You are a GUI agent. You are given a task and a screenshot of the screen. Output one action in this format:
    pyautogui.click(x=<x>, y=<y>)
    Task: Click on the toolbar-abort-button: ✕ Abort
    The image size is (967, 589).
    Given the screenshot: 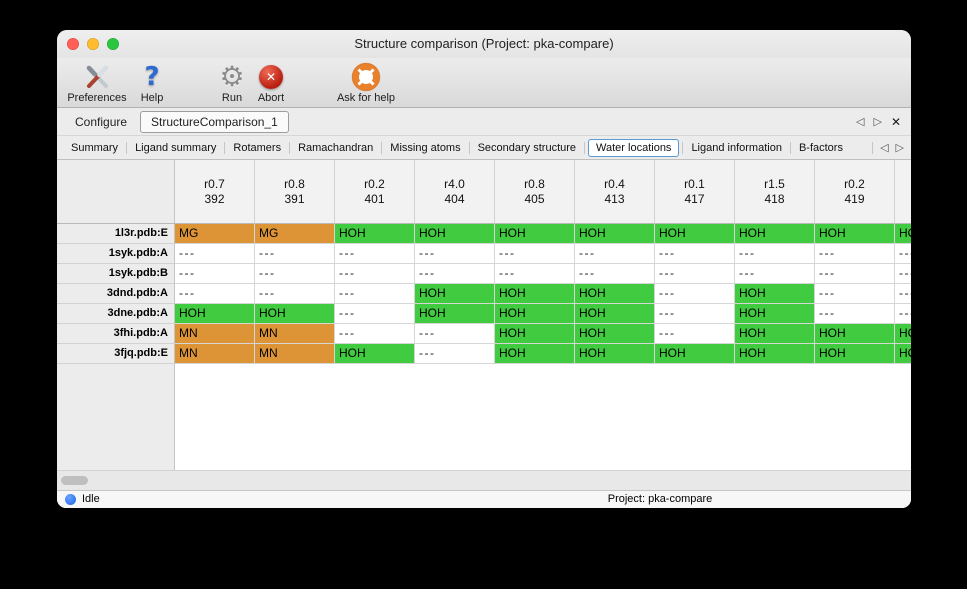 What is the action you would take?
    pyautogui.click(x=271, y=82)
    